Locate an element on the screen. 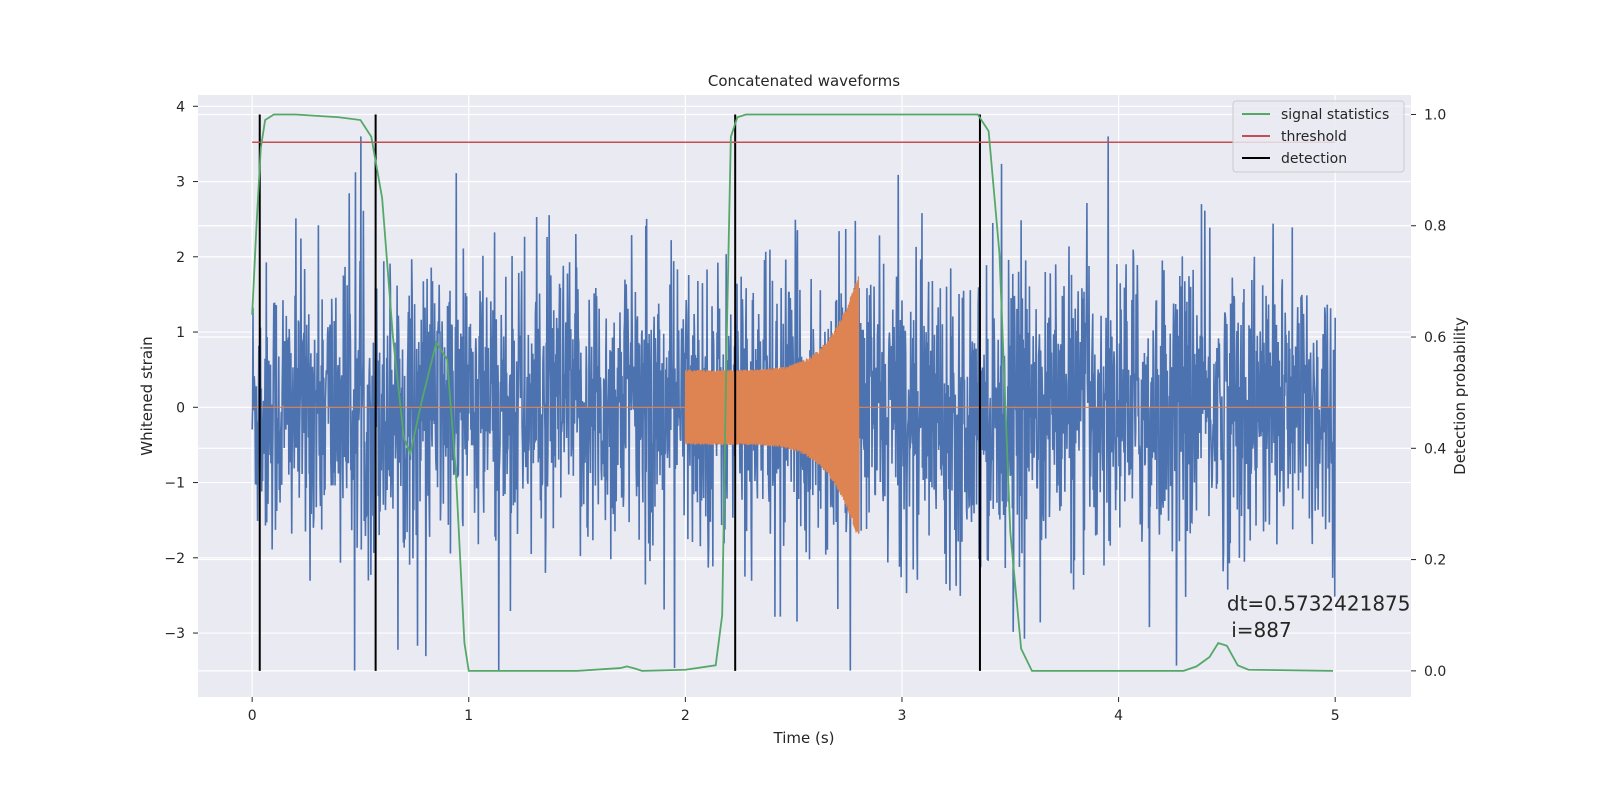 This screenshot has width=1600, height=800. x-tick-label: 4 is located at coordinates (1118, 716).